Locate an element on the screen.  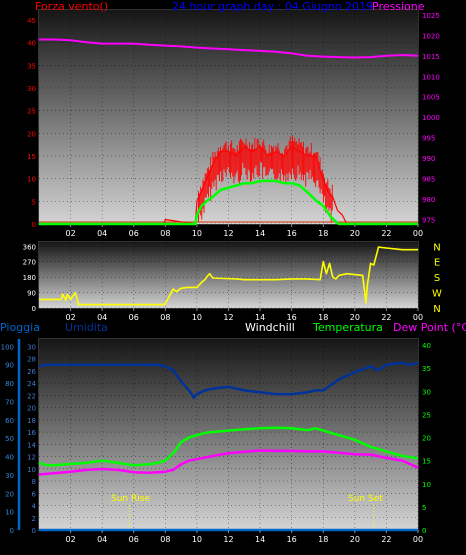
direction-x-tick-label: 02 is located at coordinates (70, 317).